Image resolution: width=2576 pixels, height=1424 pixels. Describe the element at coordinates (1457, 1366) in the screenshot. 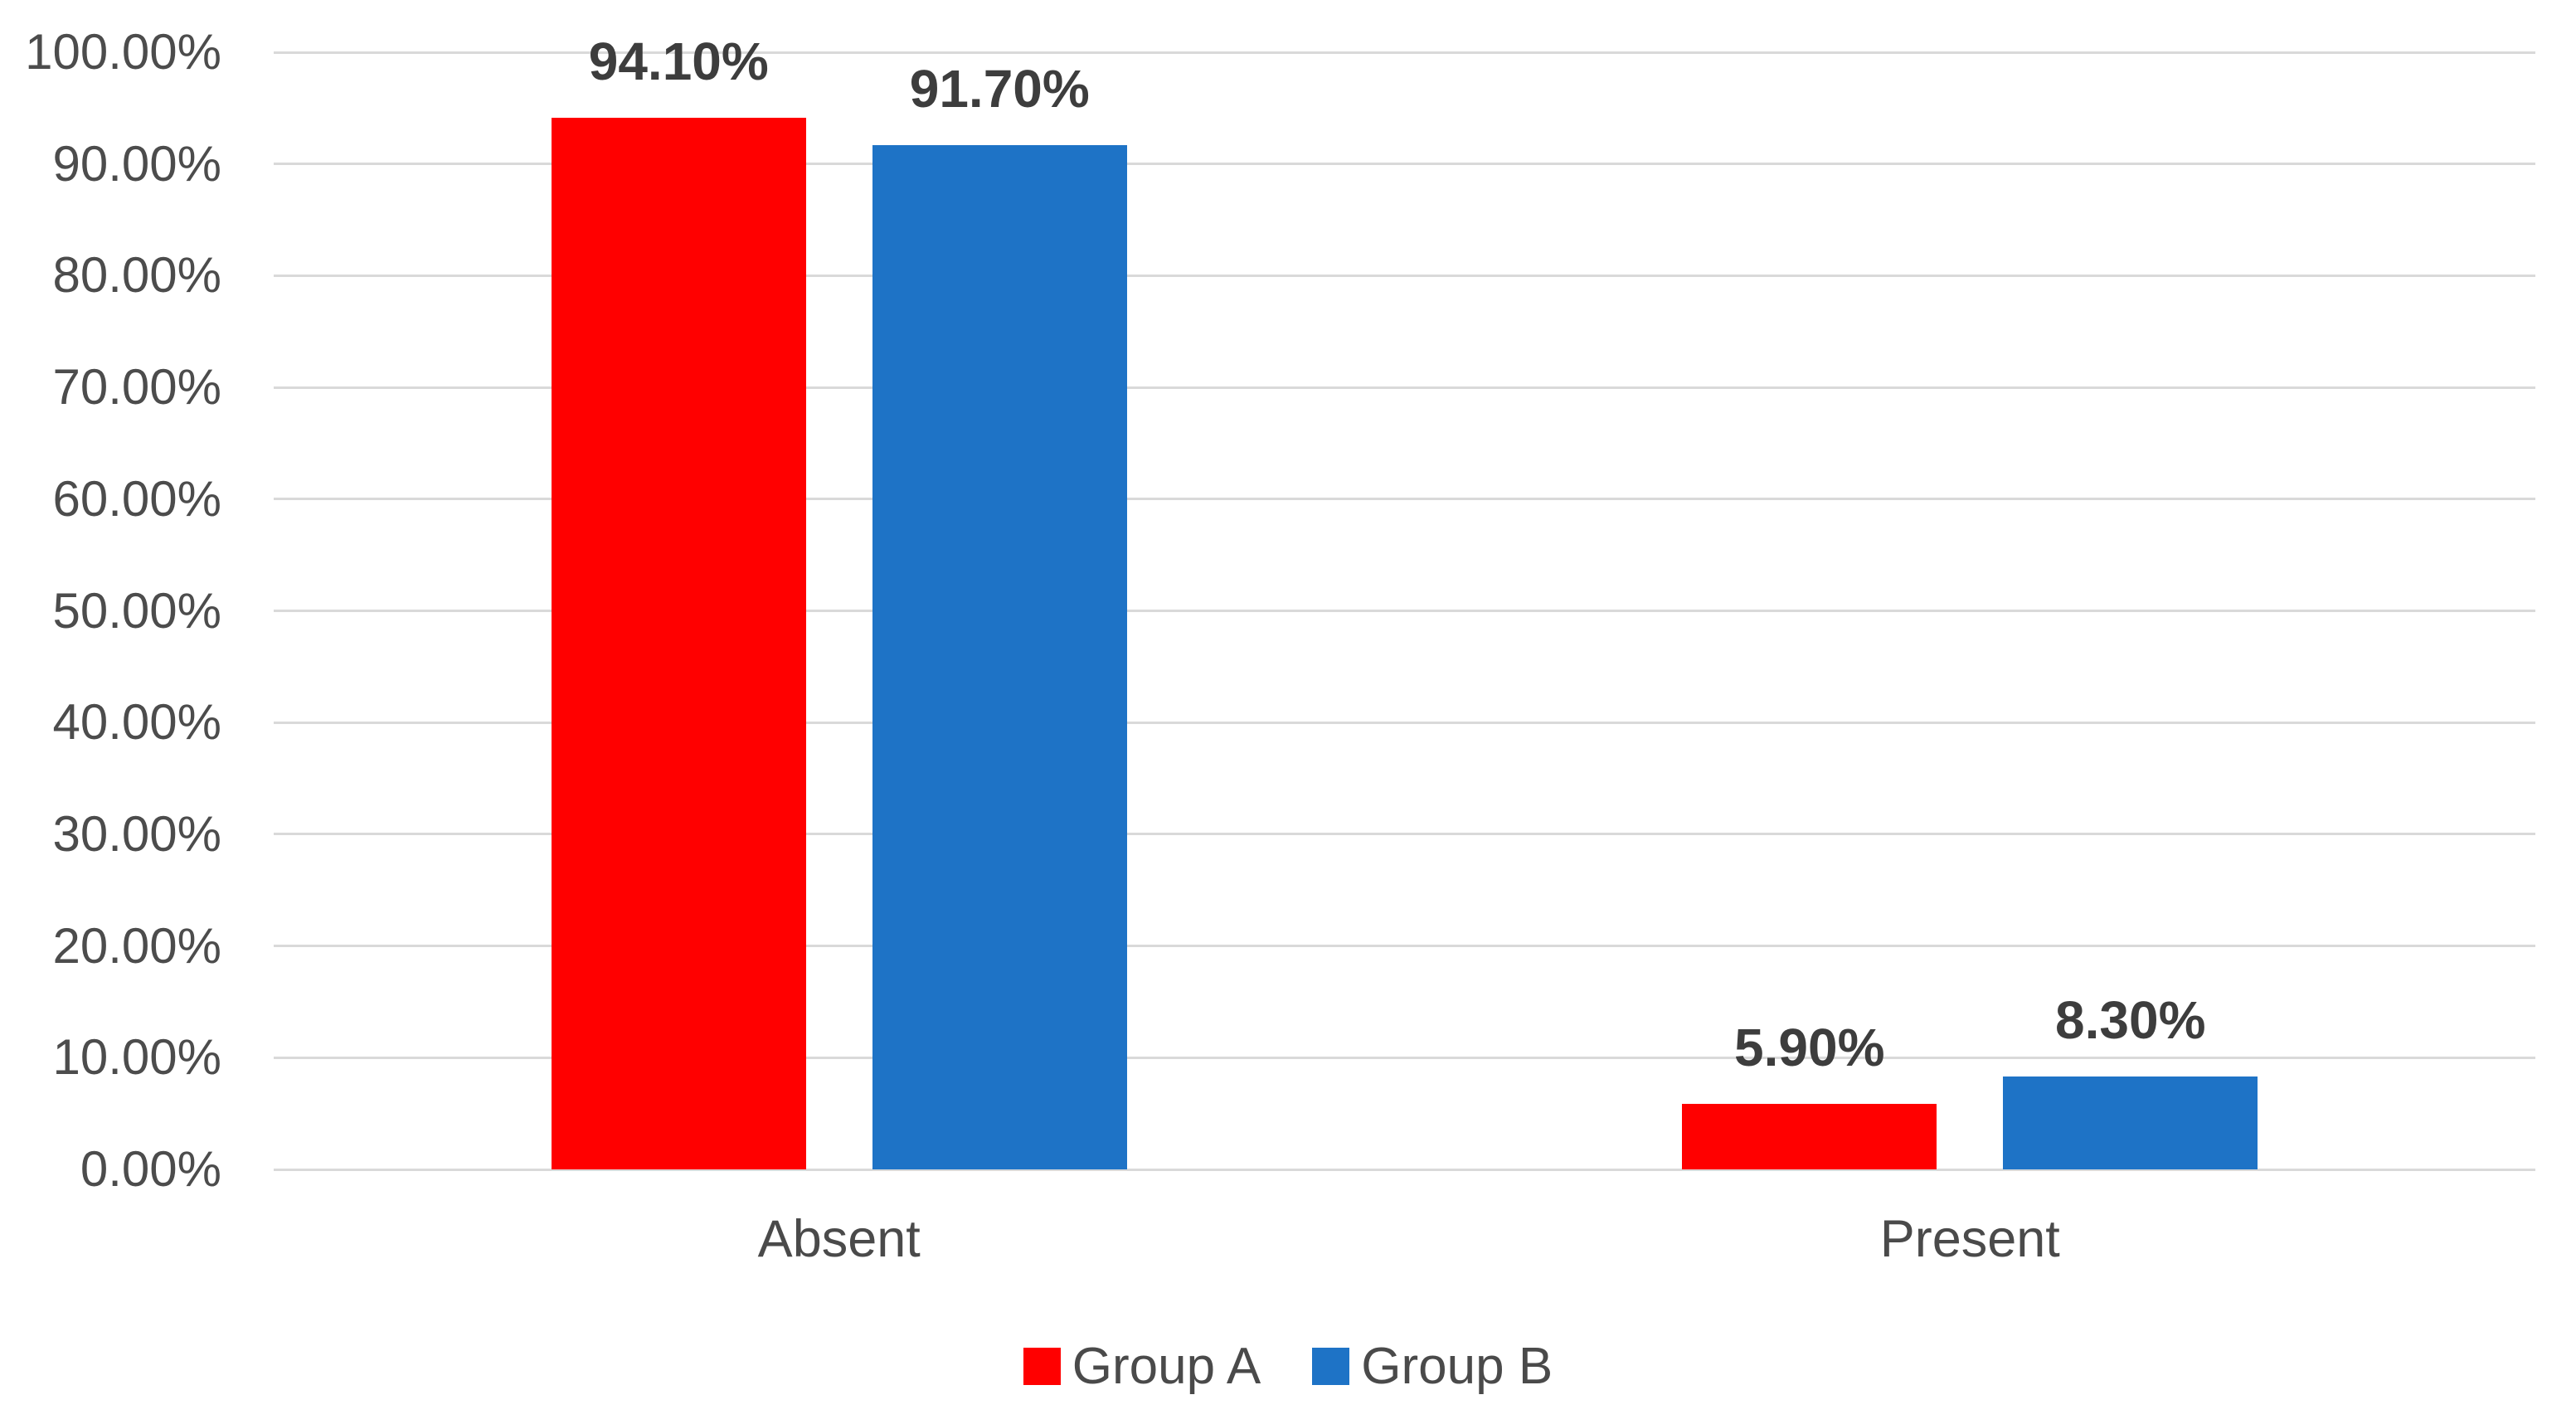

I see `legend-label: Group B` at that location.